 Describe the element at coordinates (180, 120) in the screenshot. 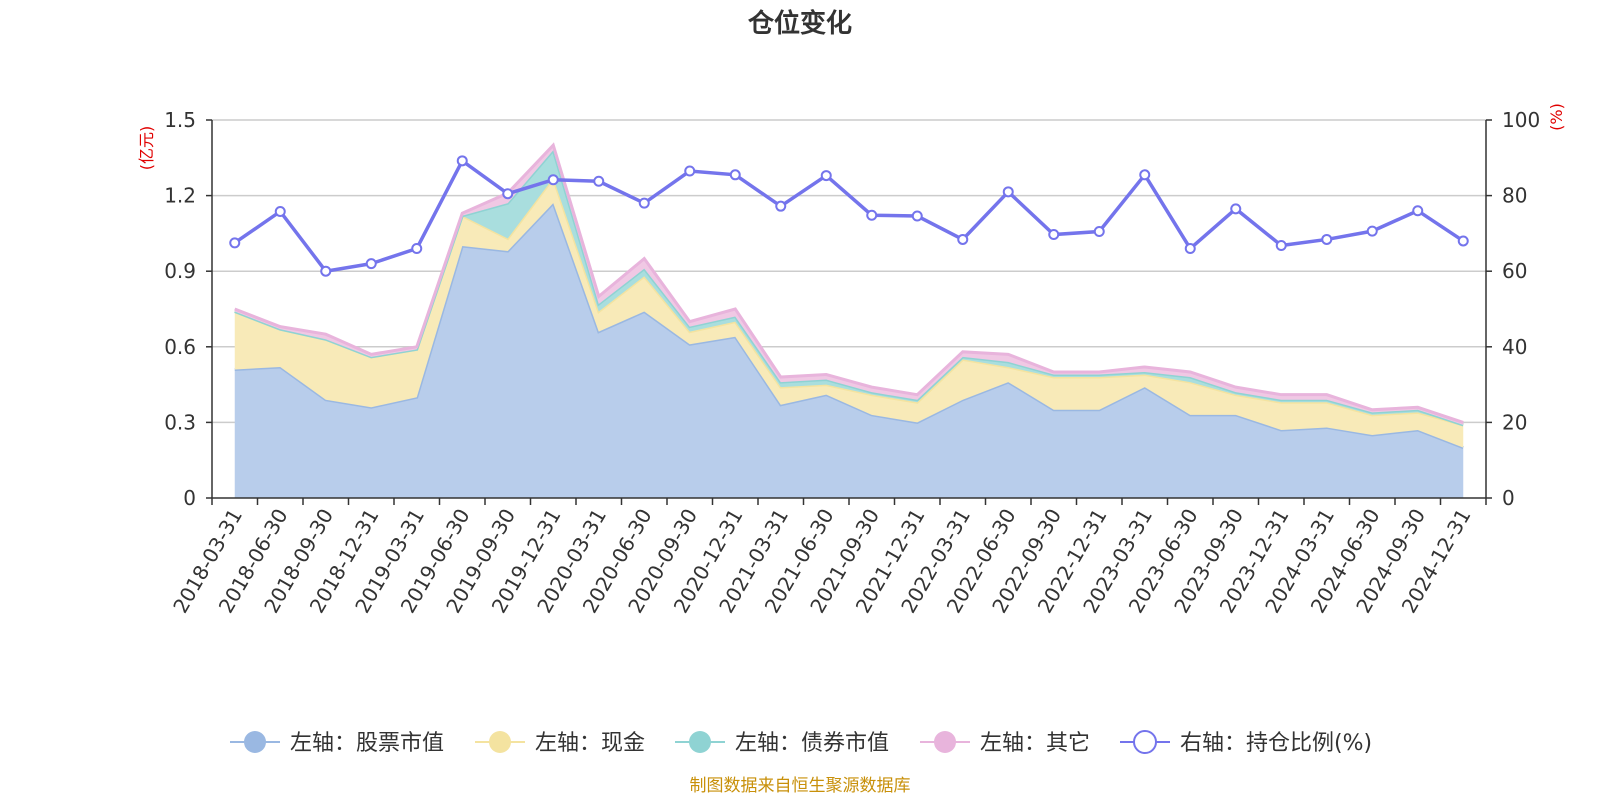

I see `left-axis-tick-label: 1.5` at that location.